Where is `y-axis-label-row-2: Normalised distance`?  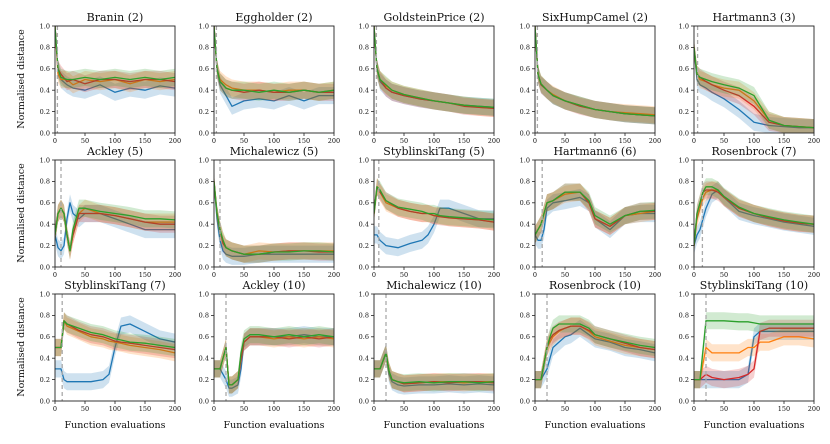 y-axis-label-row-2: Normalised distance is located at coordinates (21, 213).